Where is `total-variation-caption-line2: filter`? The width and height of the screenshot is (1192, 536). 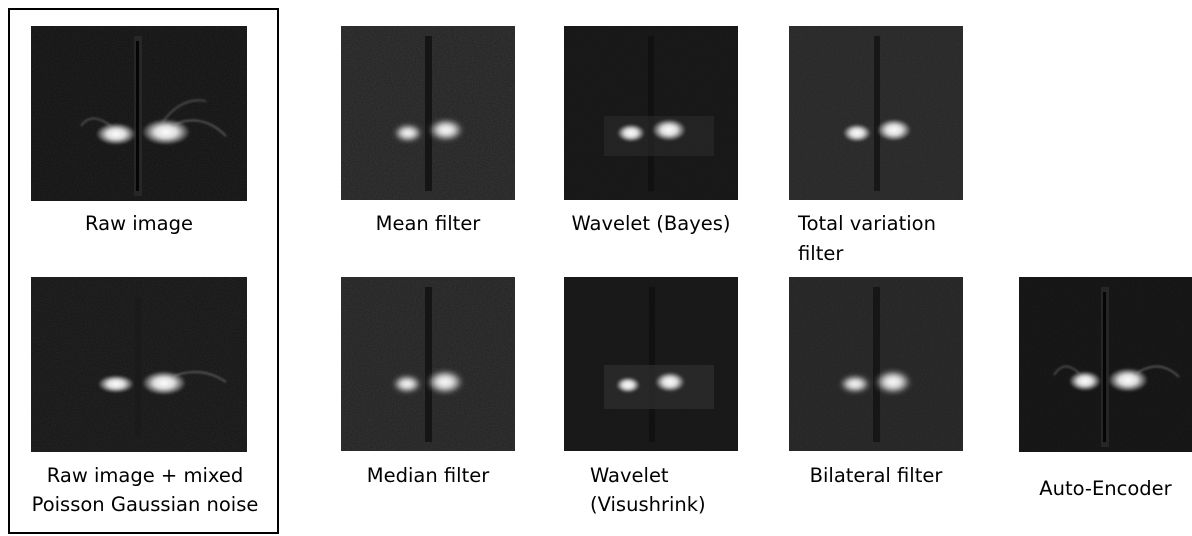 total-variation-caption-line2: filter is located at coordinates (821, 253).